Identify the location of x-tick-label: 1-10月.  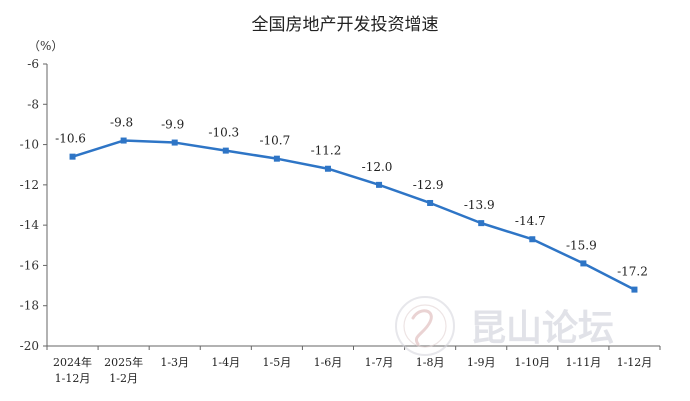
(532, 362).